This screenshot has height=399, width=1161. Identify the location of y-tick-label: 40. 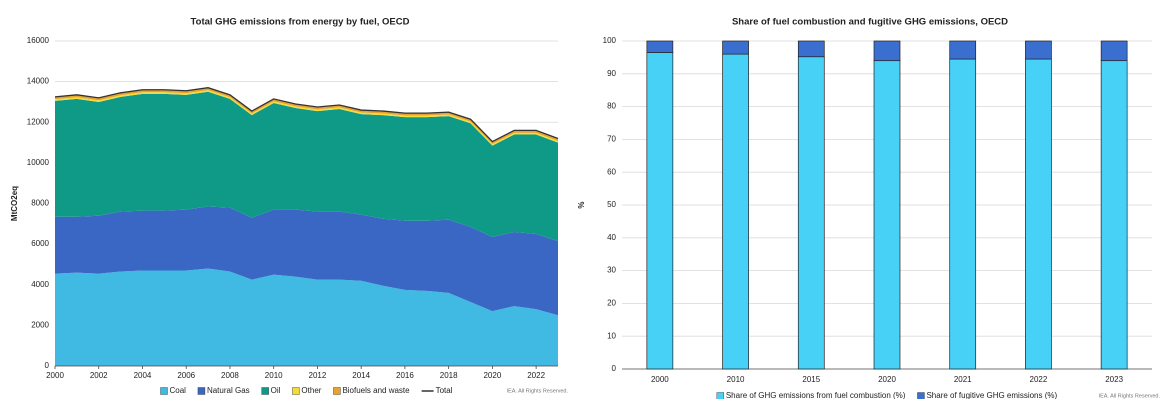
(611, 237).